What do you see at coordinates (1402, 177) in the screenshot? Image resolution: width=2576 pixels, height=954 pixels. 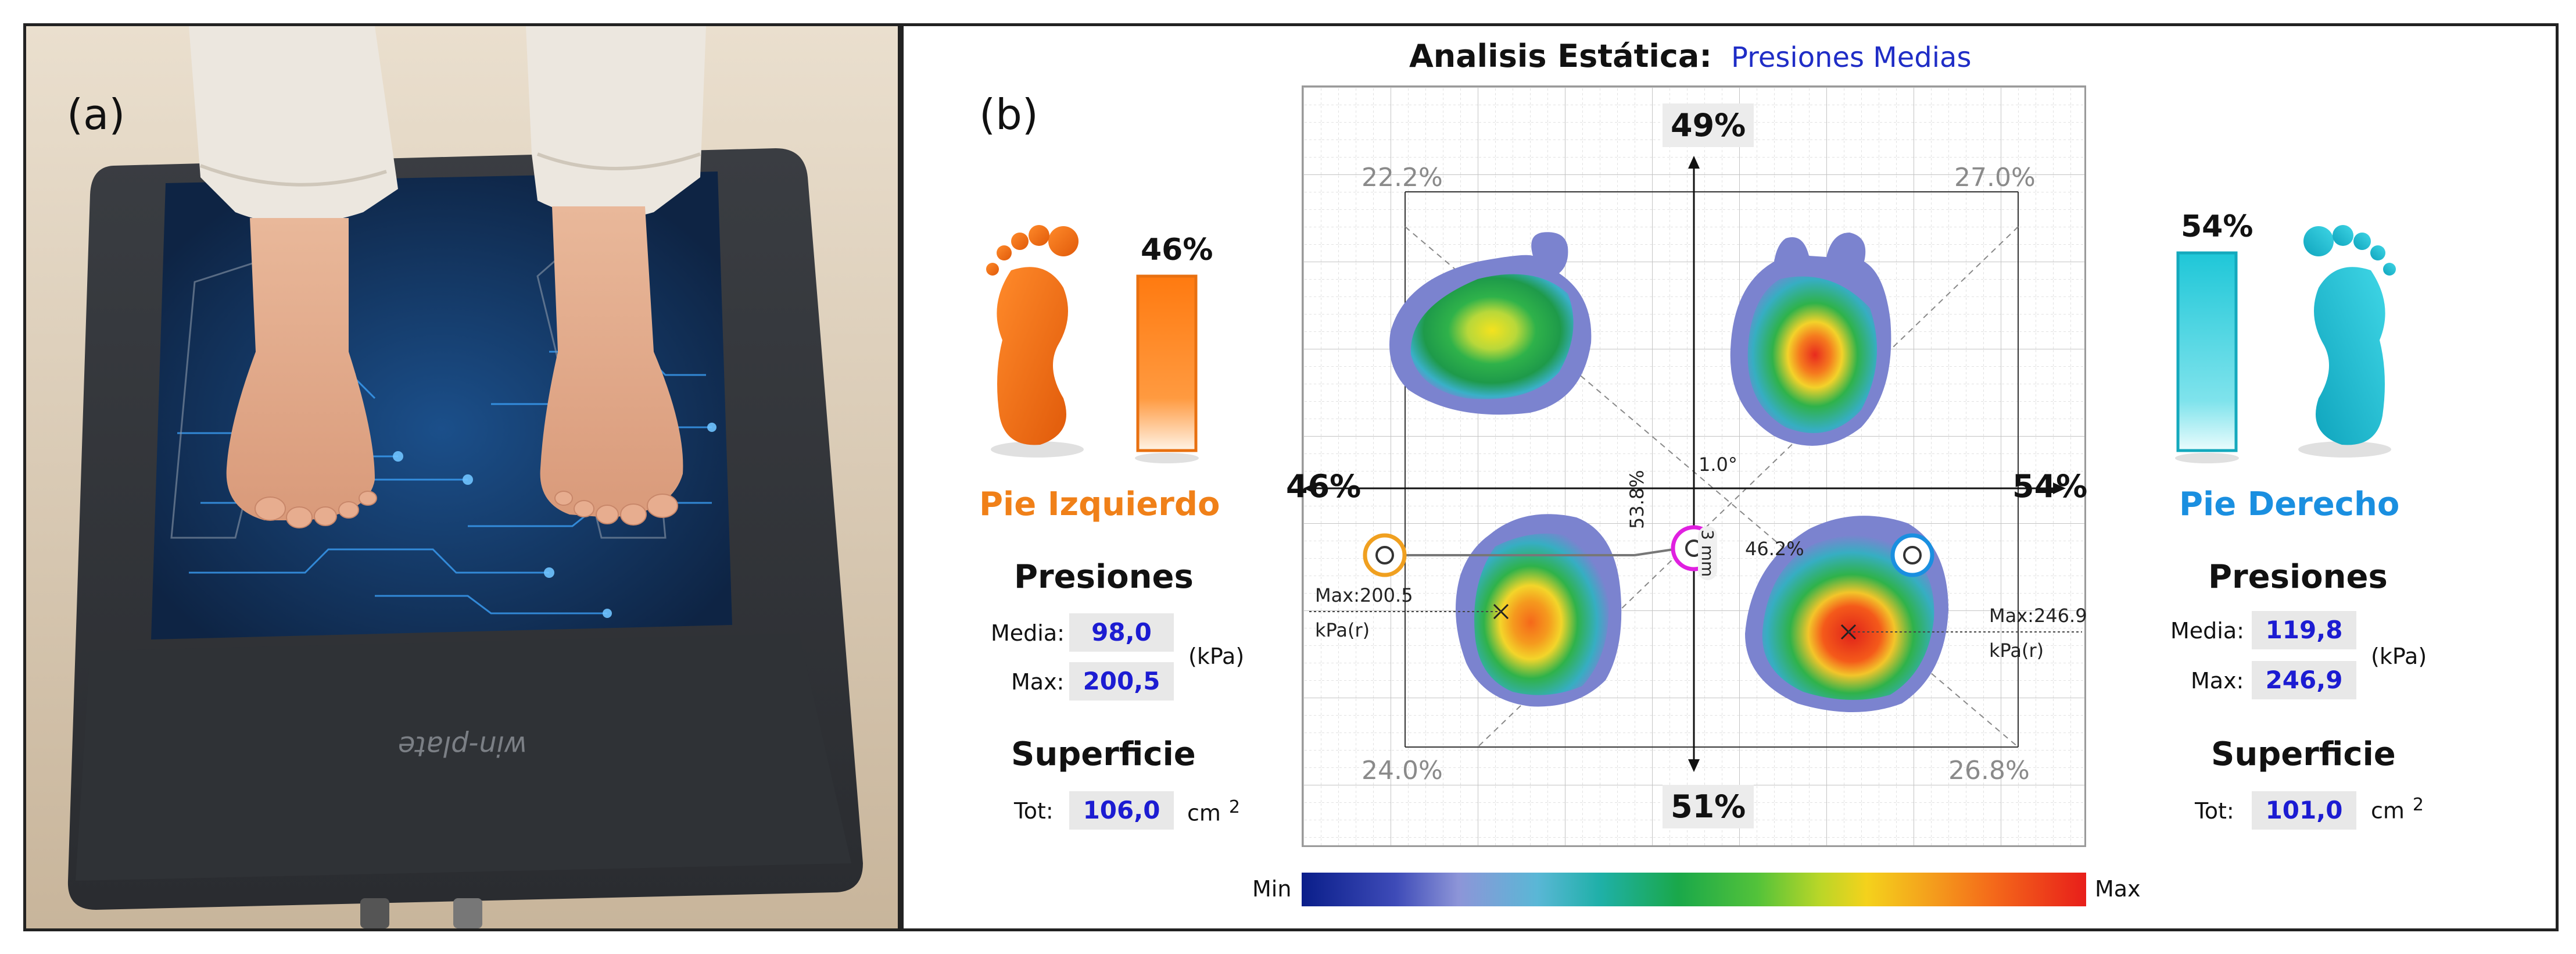 I see `quadrant-top-left: 22.2%` at bounding box center [1402, 177].